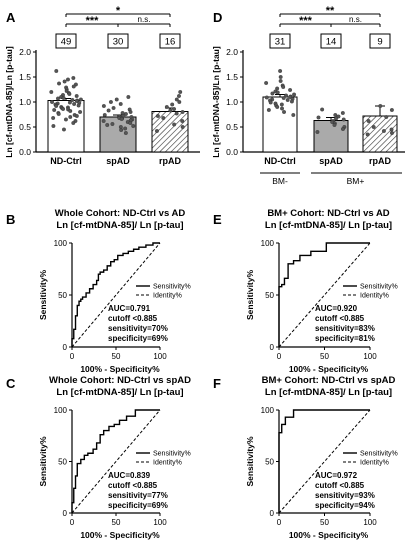 This screenshot has height=550, width=411. What do you see at coordinates (328, 225) in the screenshot?
I see `chart-title: Ln [cf-mtDNA-85]/ Ln [p-tau]` at bounding box center [328, 225].